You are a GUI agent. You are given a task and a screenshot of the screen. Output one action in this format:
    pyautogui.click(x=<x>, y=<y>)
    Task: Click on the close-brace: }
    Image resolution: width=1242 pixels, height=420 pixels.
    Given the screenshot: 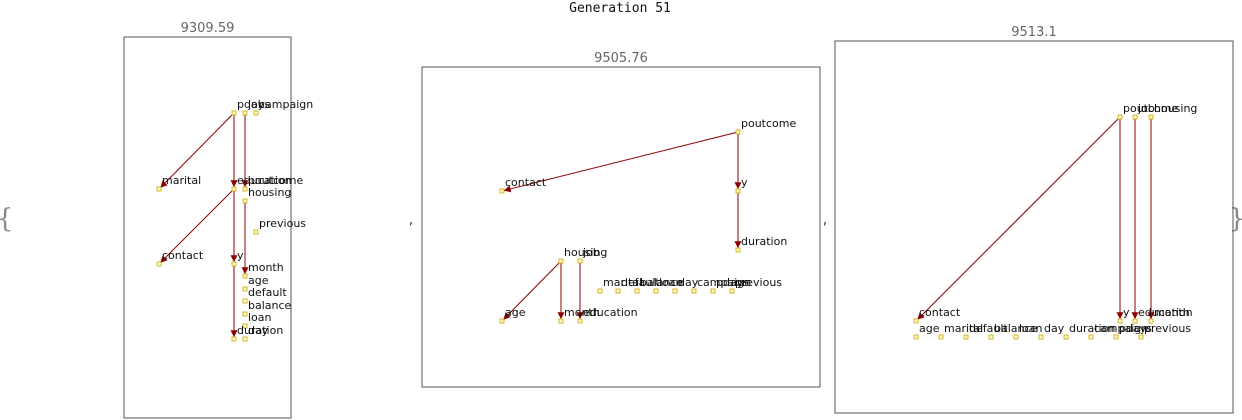 What is the action you would take?
    pyautogui.click(x=1235, y=219)
    